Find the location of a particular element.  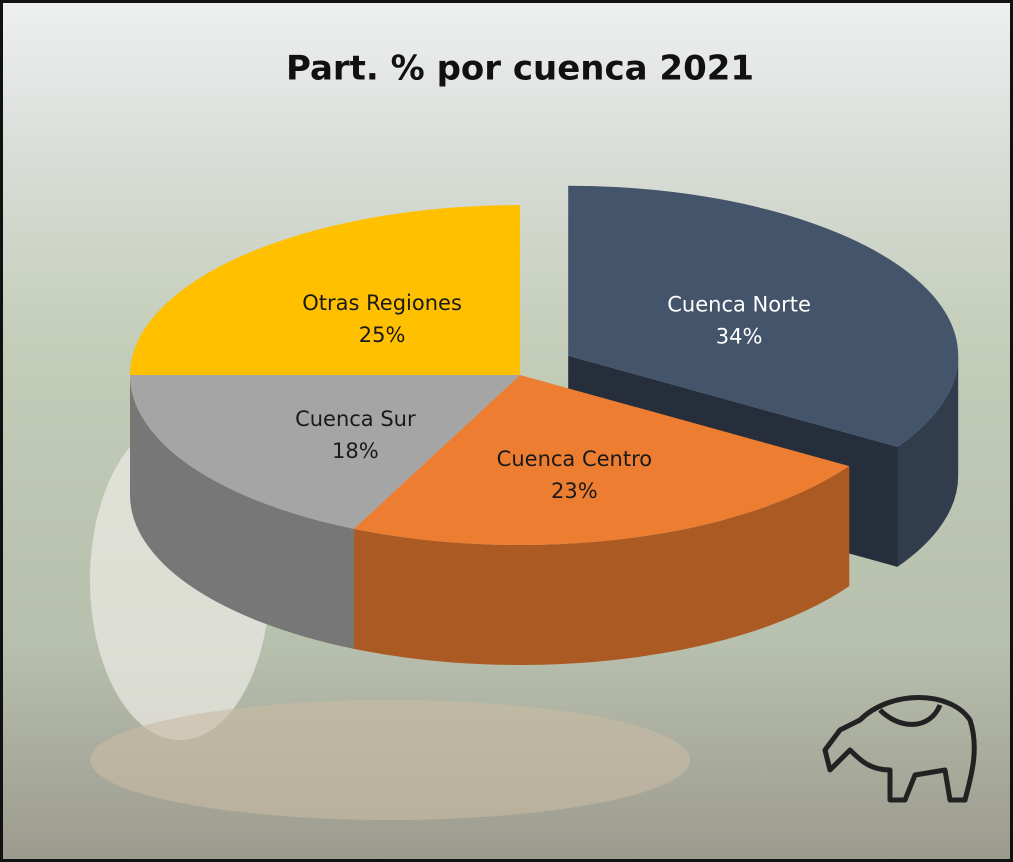

data-label-name: Otras Regiones is located at coordinates (382, 303).